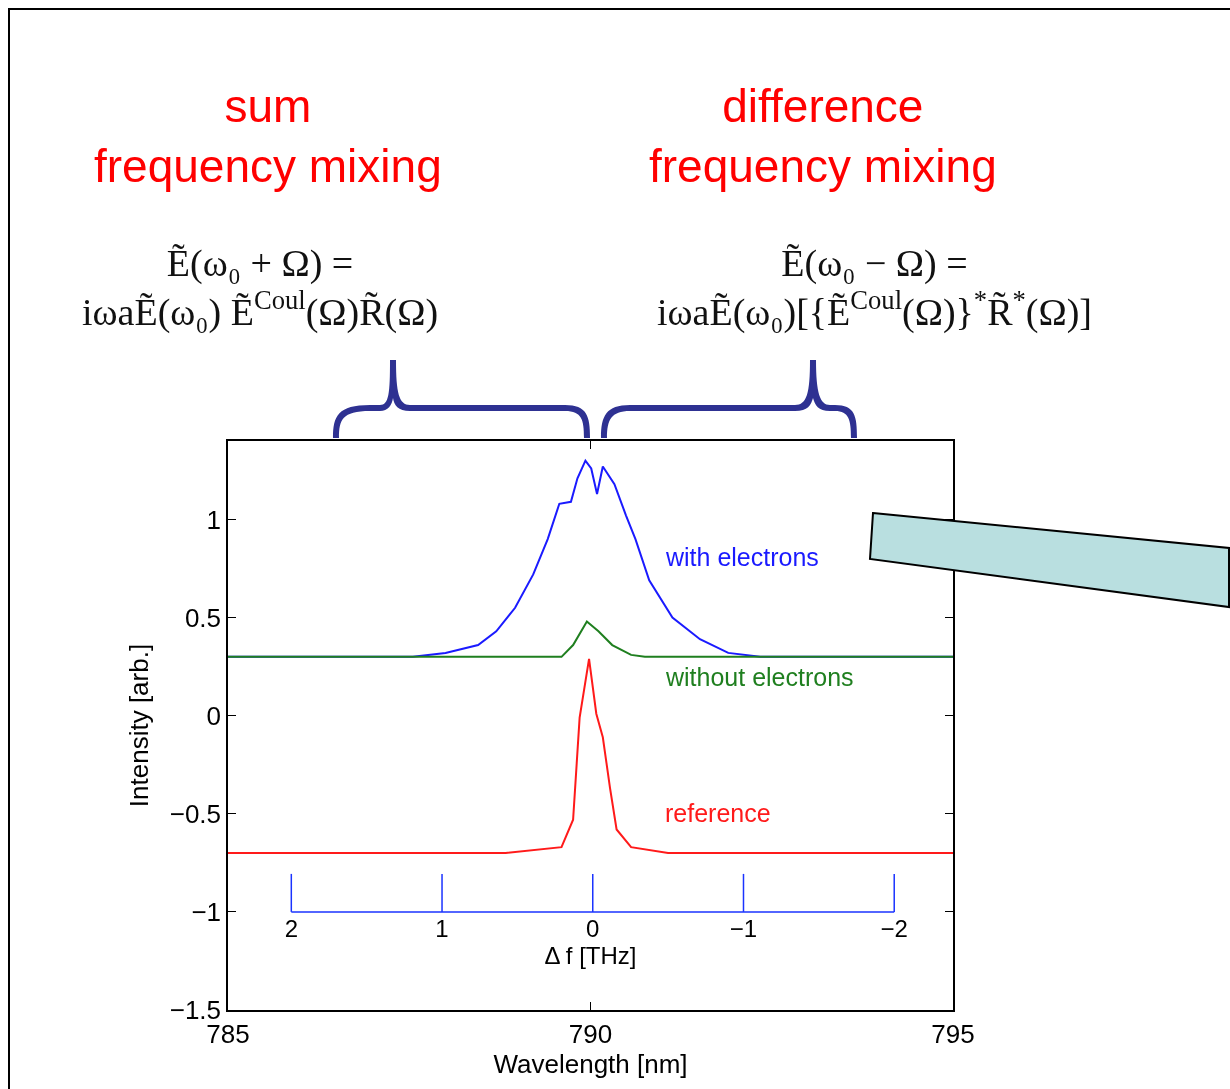 Image resolution: width=1230 pixels, height=1089 pixels. What do you see at coordinates (260, 288) in the screenshot?
I see `text: Ẽ(ω₀ + Ω) = iωaẼ(ω₀) Ẽ$^{Coul}$(Ω)R̃(Ω)` at bounding box center [260, 288].